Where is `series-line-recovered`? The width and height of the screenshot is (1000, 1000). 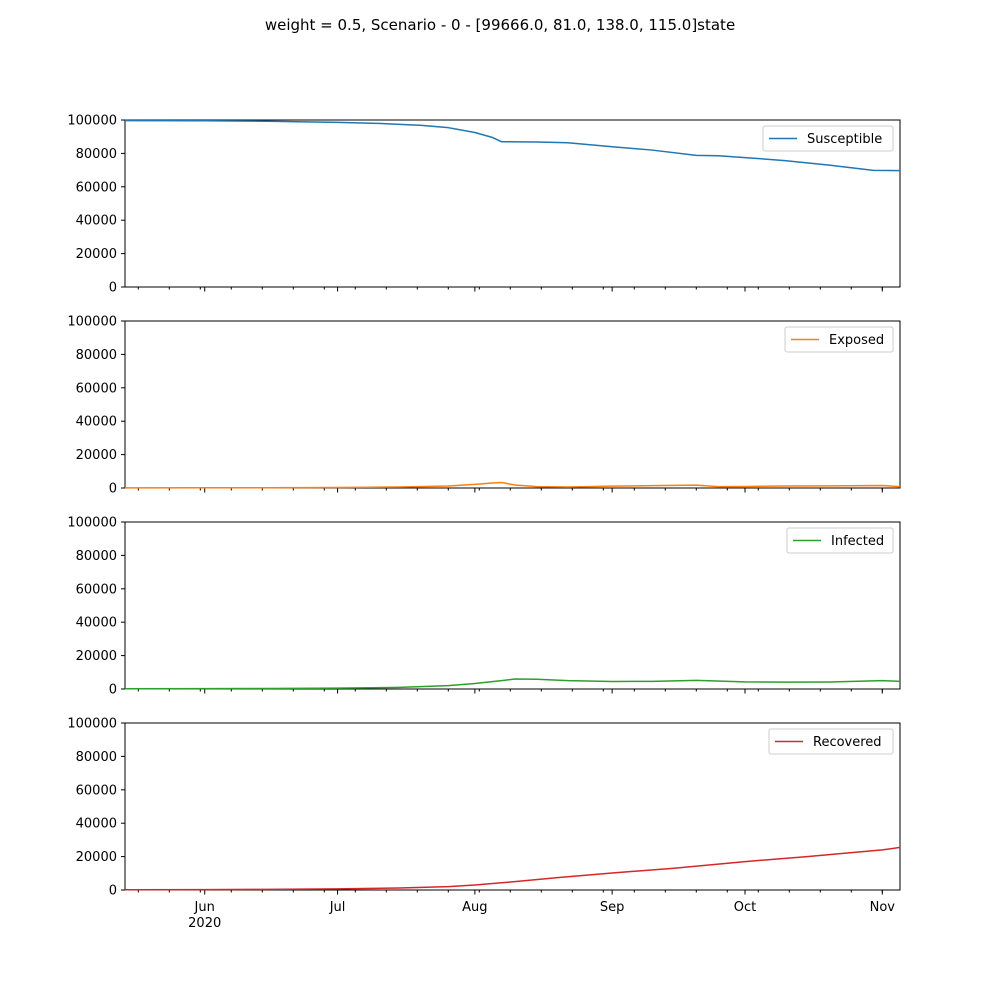
series-line-recovered is located at coordinates (512, 868).